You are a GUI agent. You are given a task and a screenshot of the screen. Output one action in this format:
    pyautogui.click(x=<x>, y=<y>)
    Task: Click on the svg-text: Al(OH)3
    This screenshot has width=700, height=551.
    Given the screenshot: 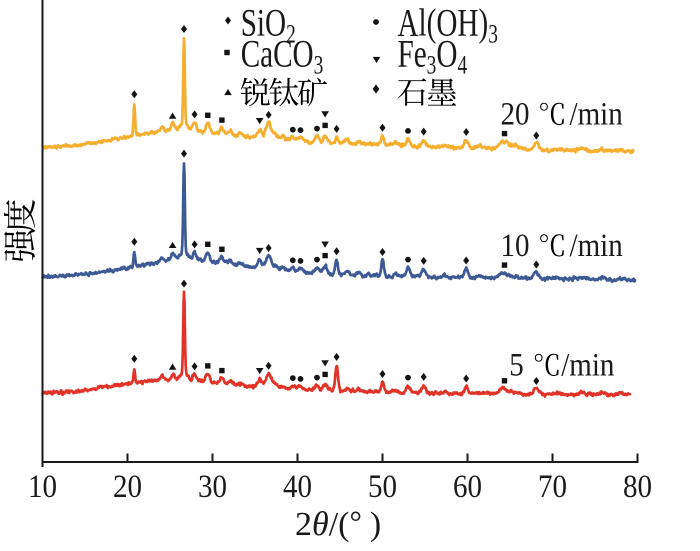 What is the action you would take?
    pyautogui.click(x=448, y=25)
    